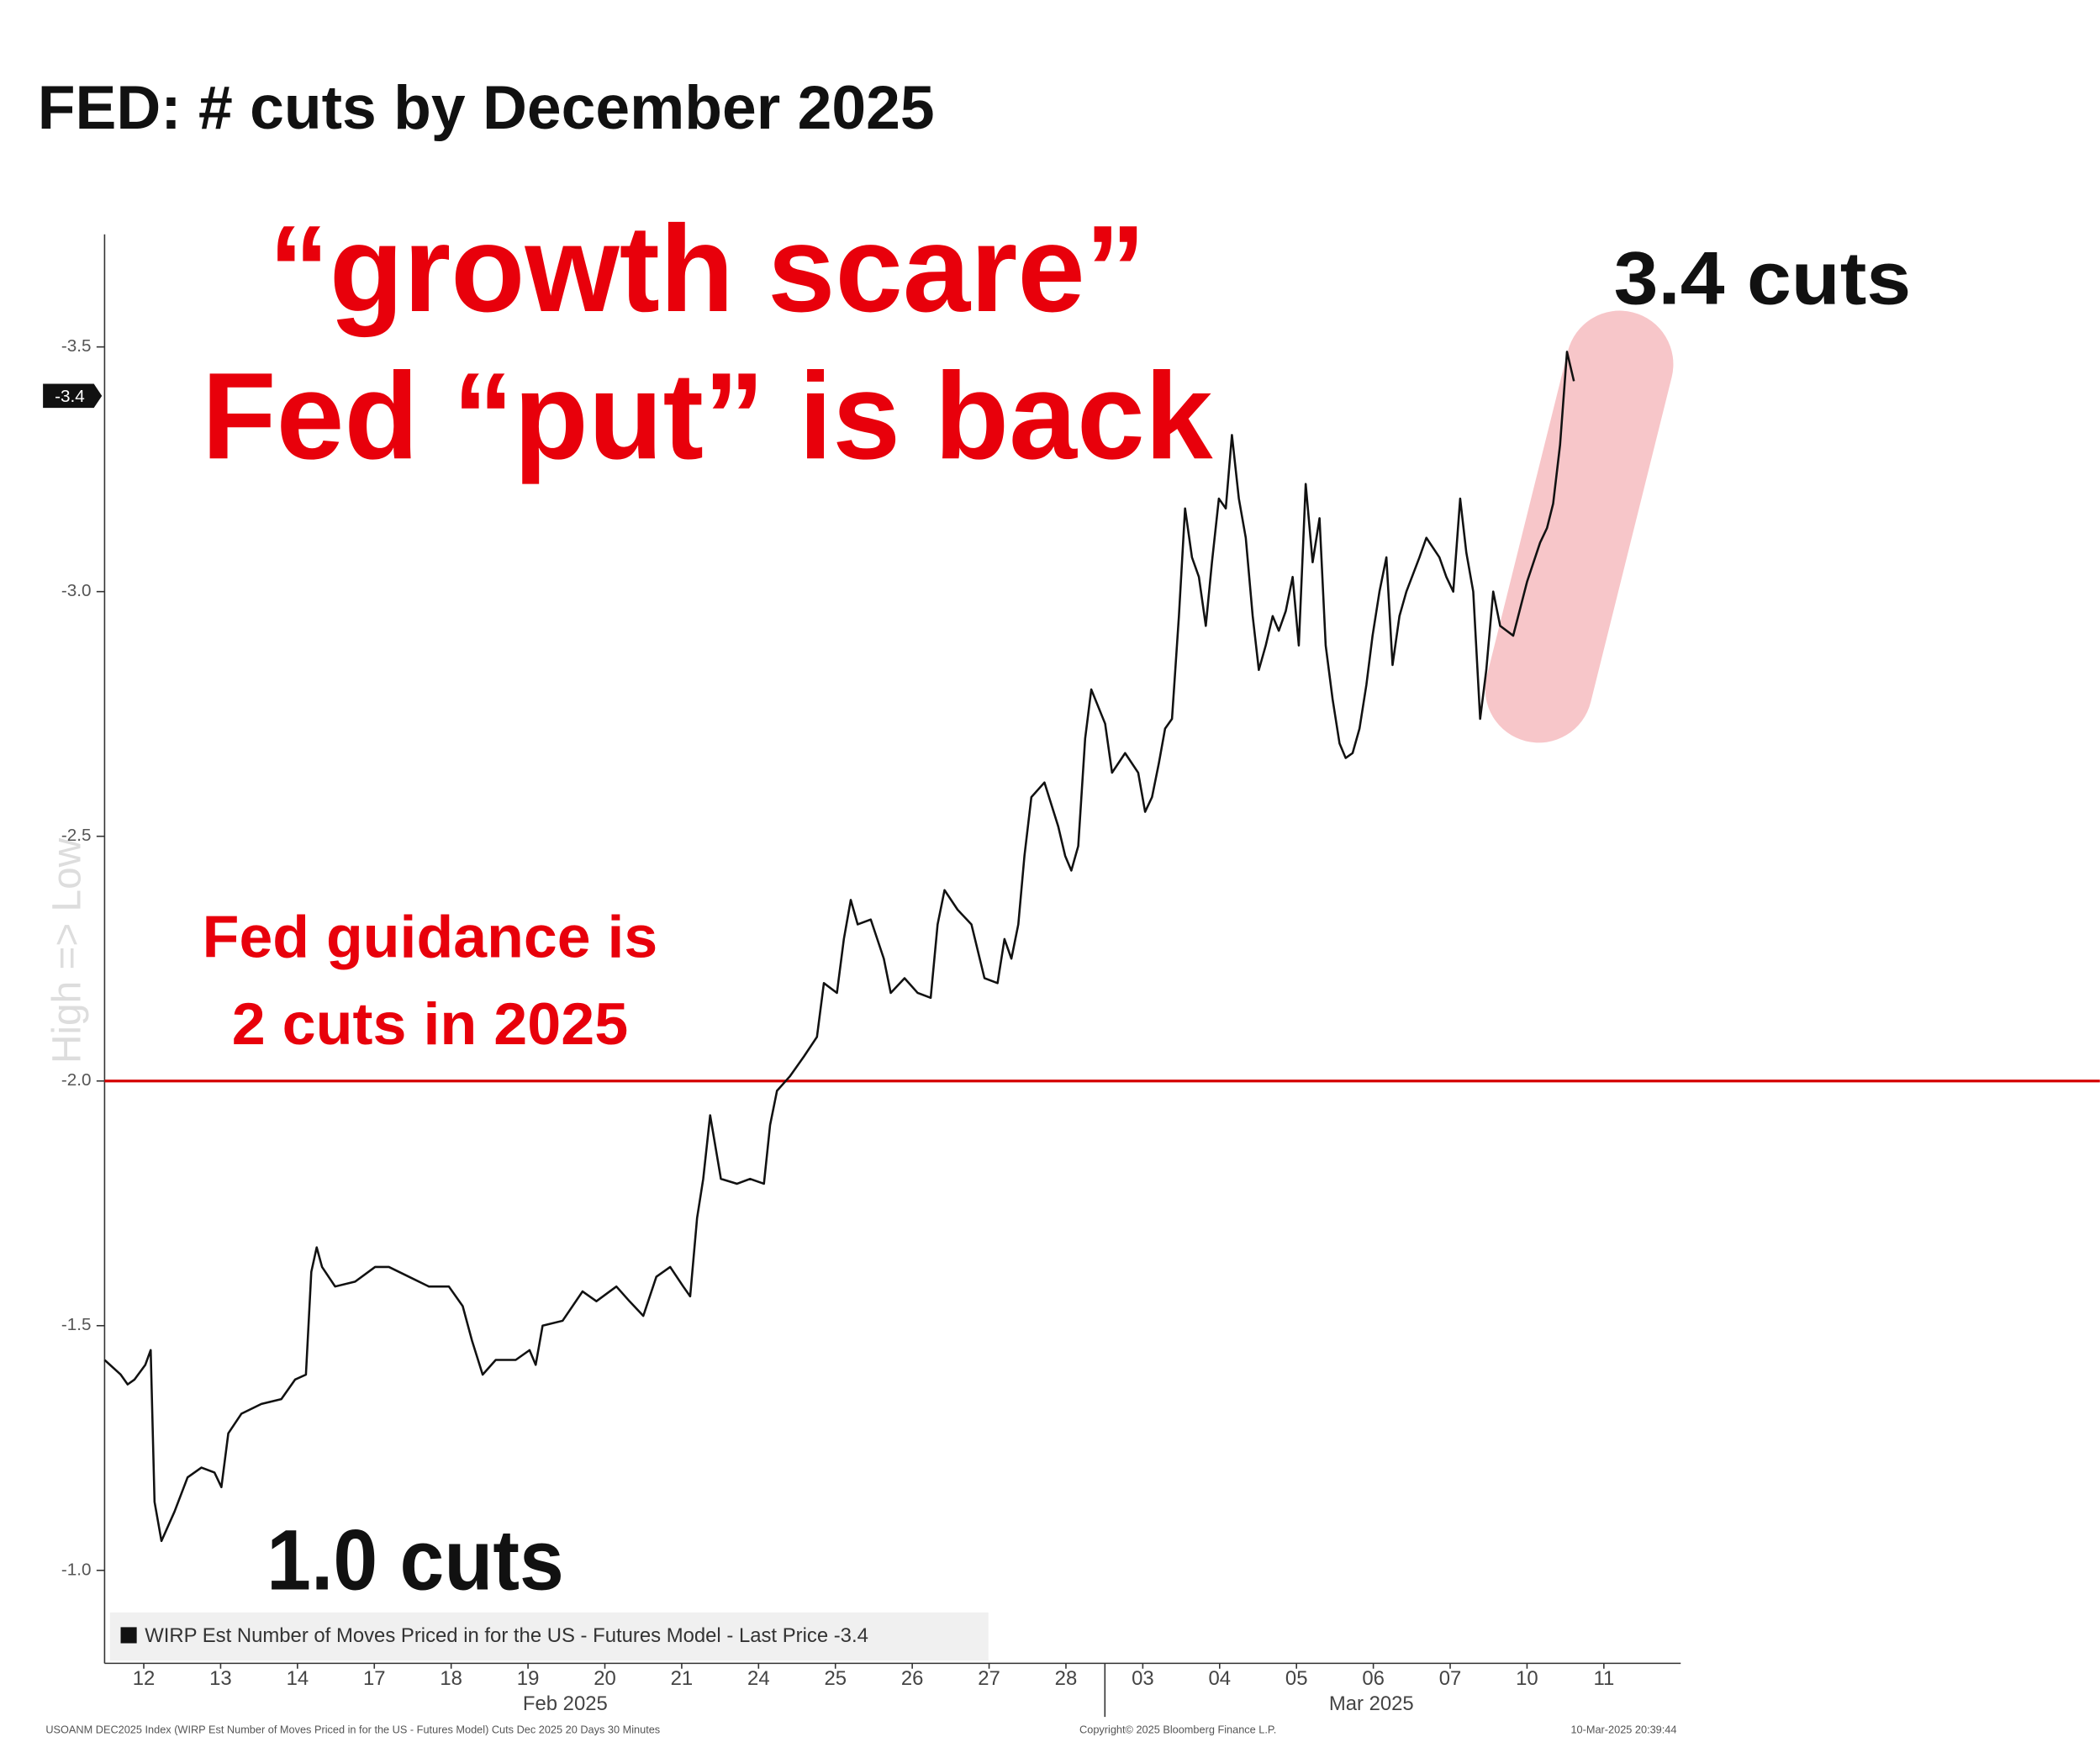 The image size is (2100, 1737). What do you see at coordinates (298, 1678) in the screenshot?
I see `x-tick-label: 14` at bounding box center [298, 1678].